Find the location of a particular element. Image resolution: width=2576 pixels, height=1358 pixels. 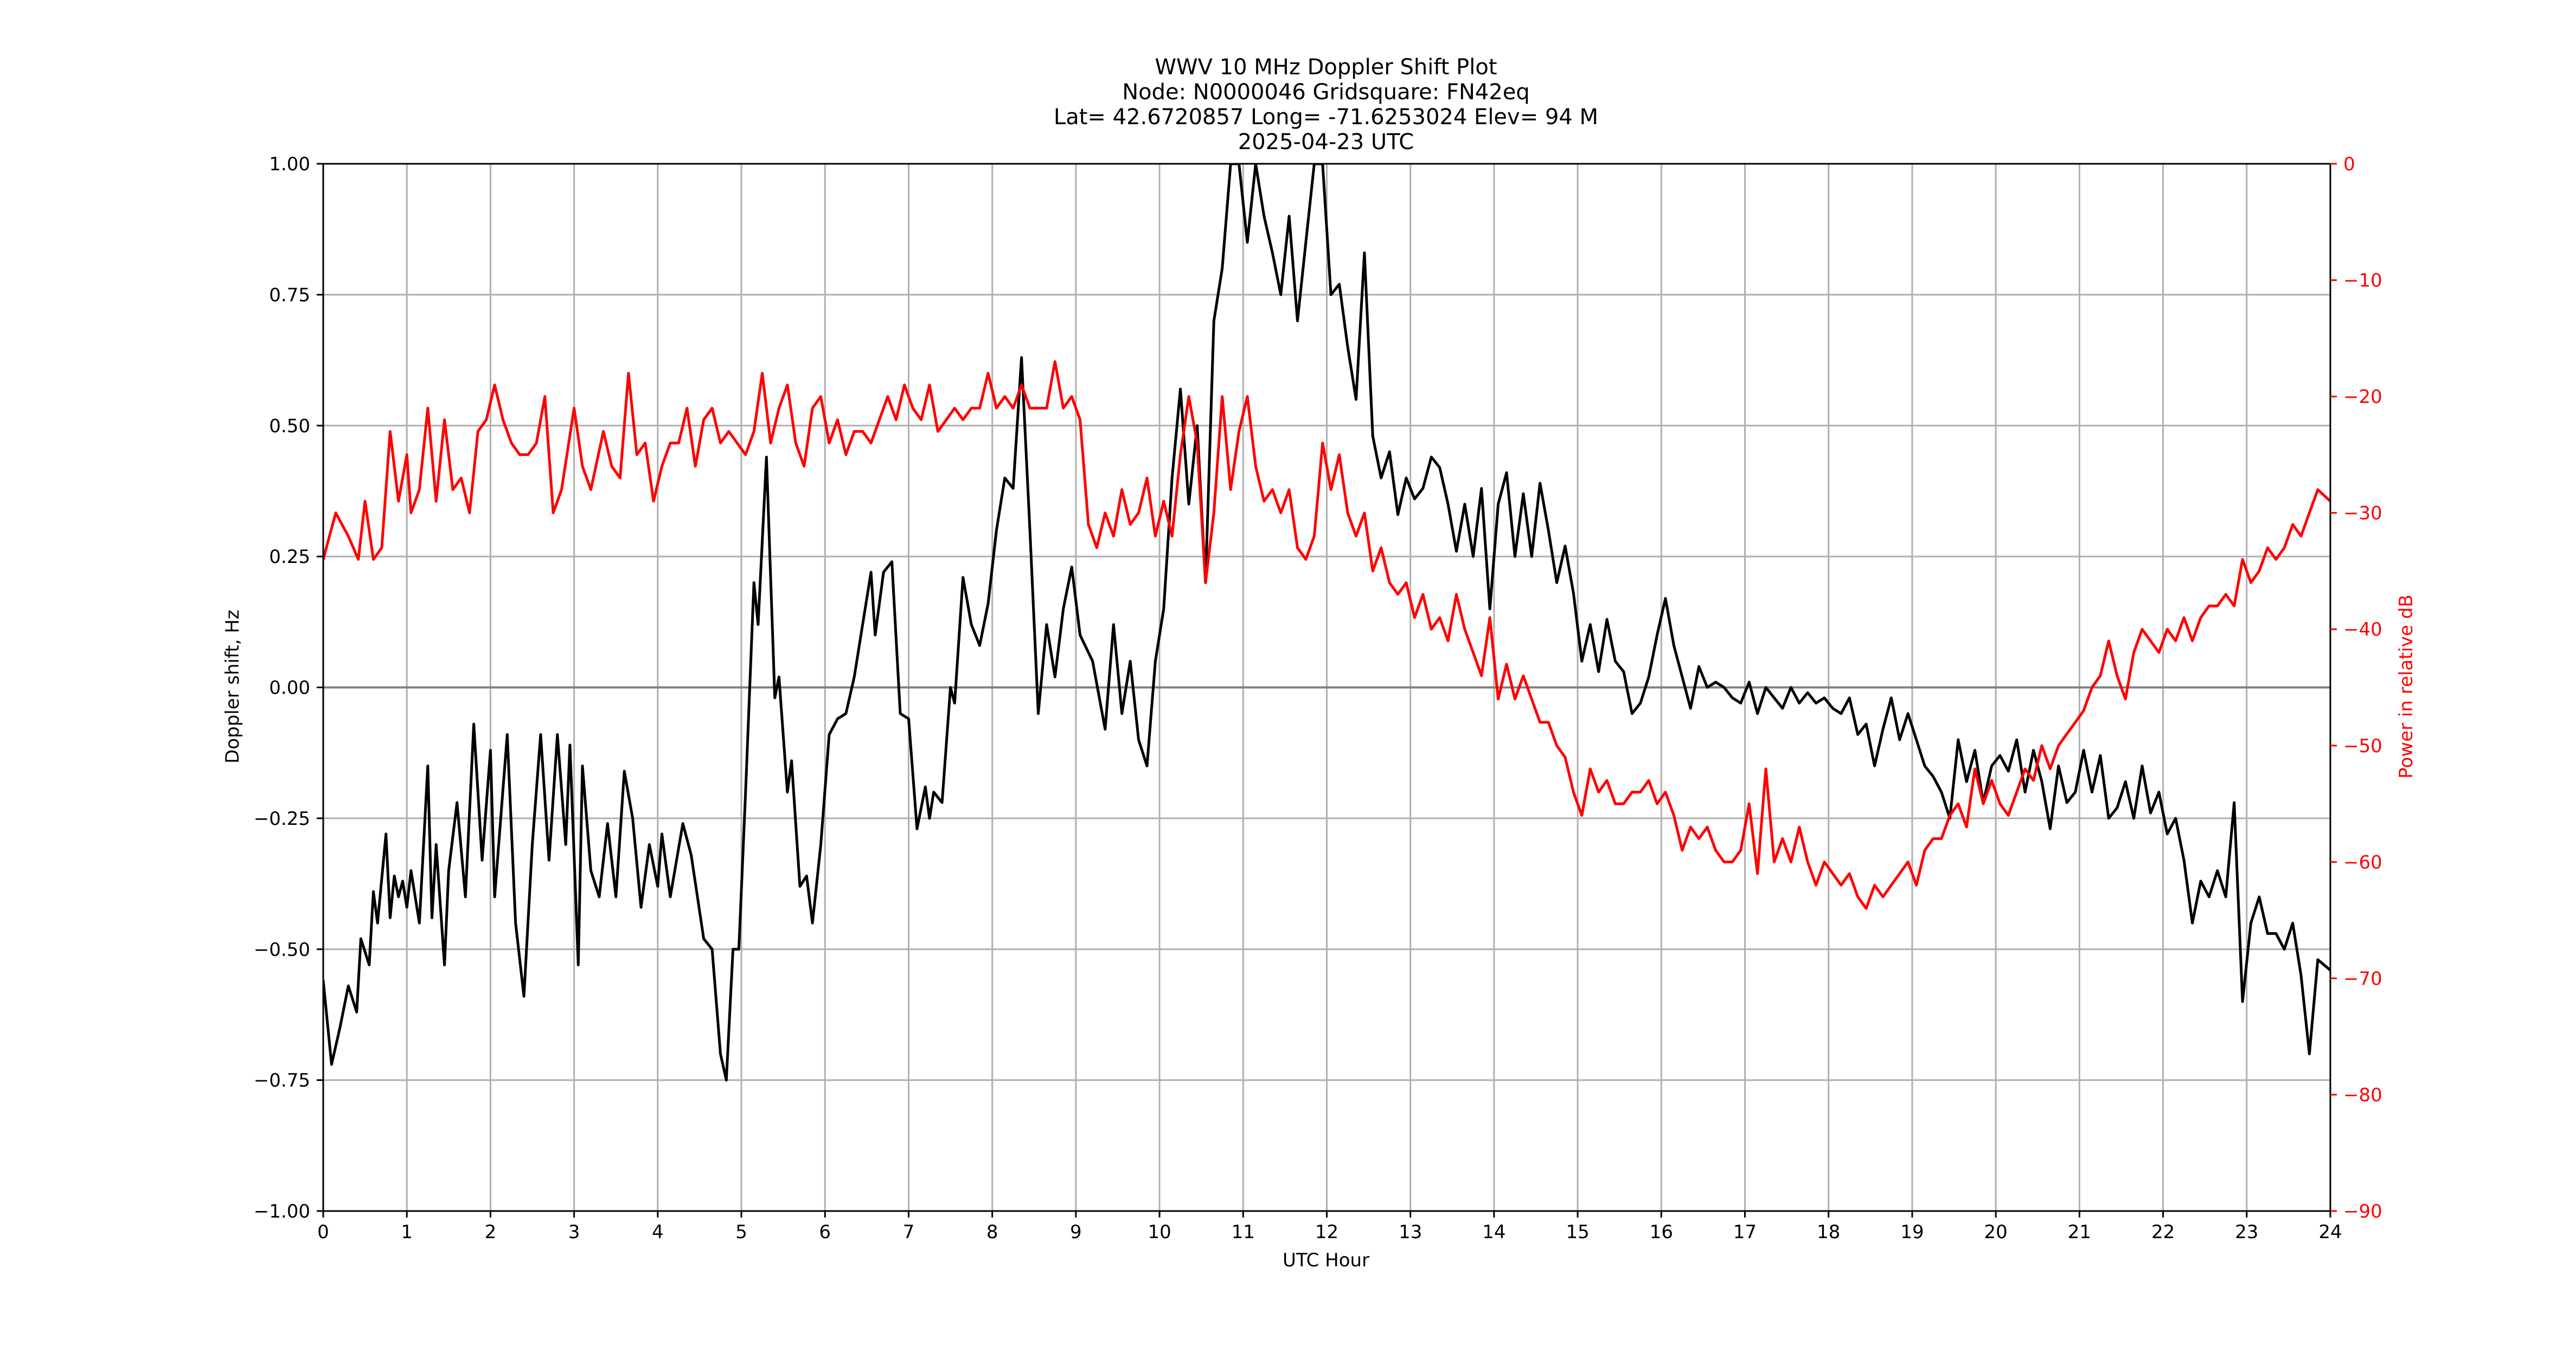

x-tick-label: 18 is located at coordinates (1828, 1232).